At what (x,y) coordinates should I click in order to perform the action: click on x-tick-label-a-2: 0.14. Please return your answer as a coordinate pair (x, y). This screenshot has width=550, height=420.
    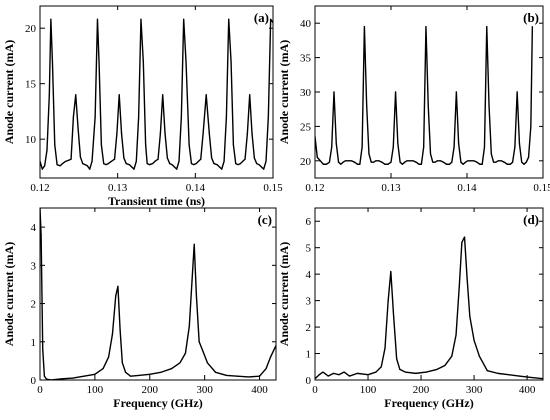
    Looking at the image, I should click on (196, 188).